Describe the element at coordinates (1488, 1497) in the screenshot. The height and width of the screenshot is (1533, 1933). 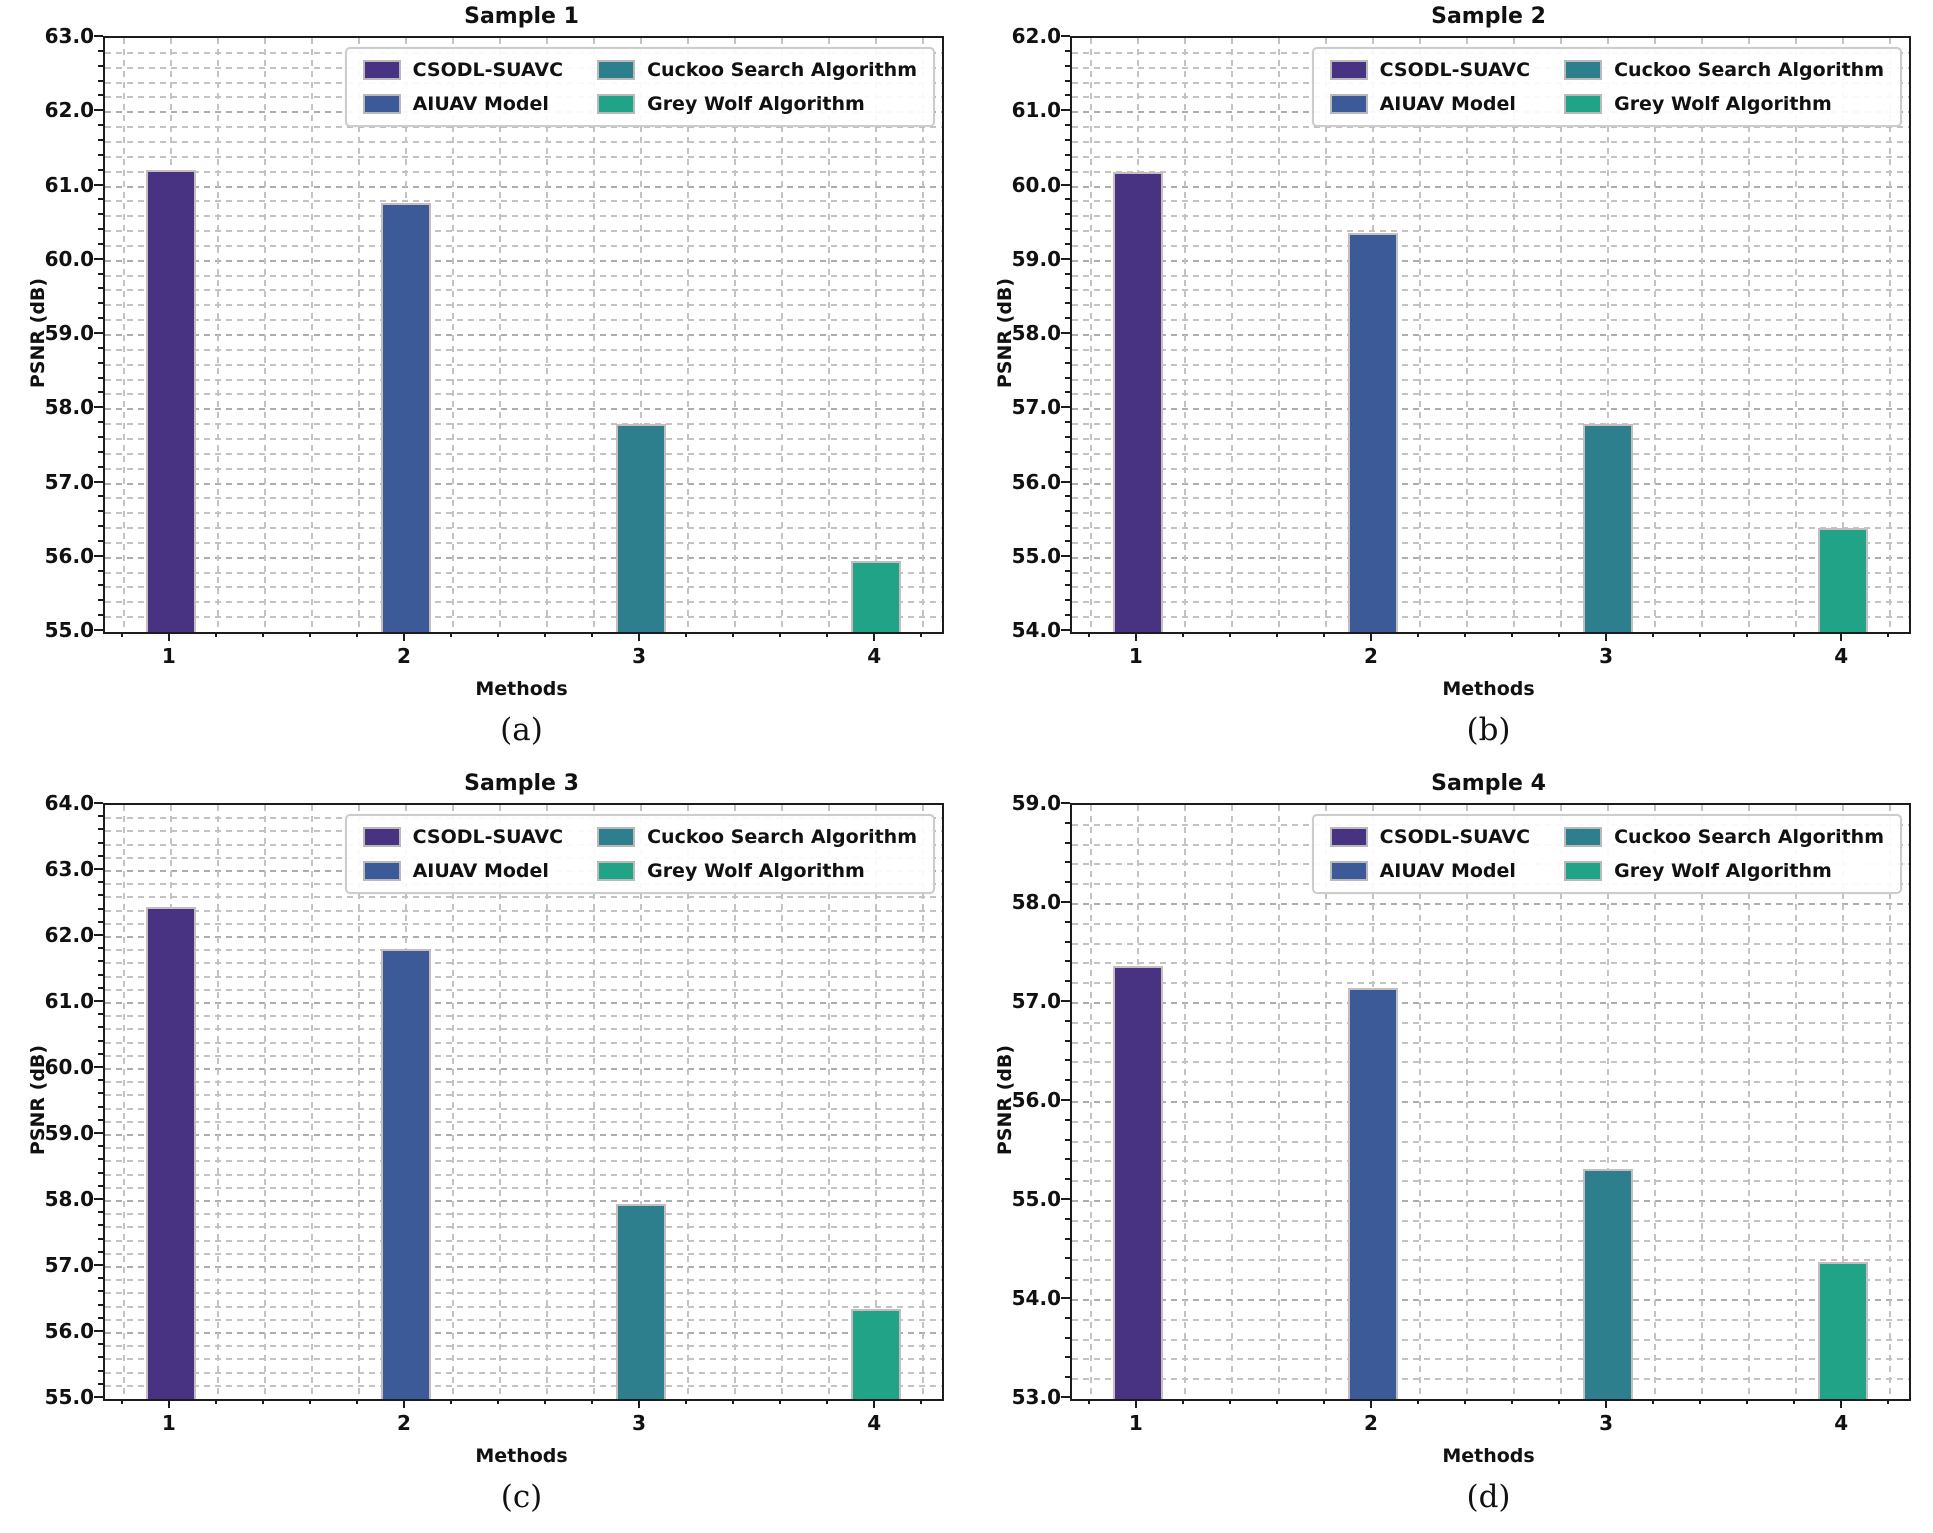
I see `subfigure-caption: (d)` at that location.